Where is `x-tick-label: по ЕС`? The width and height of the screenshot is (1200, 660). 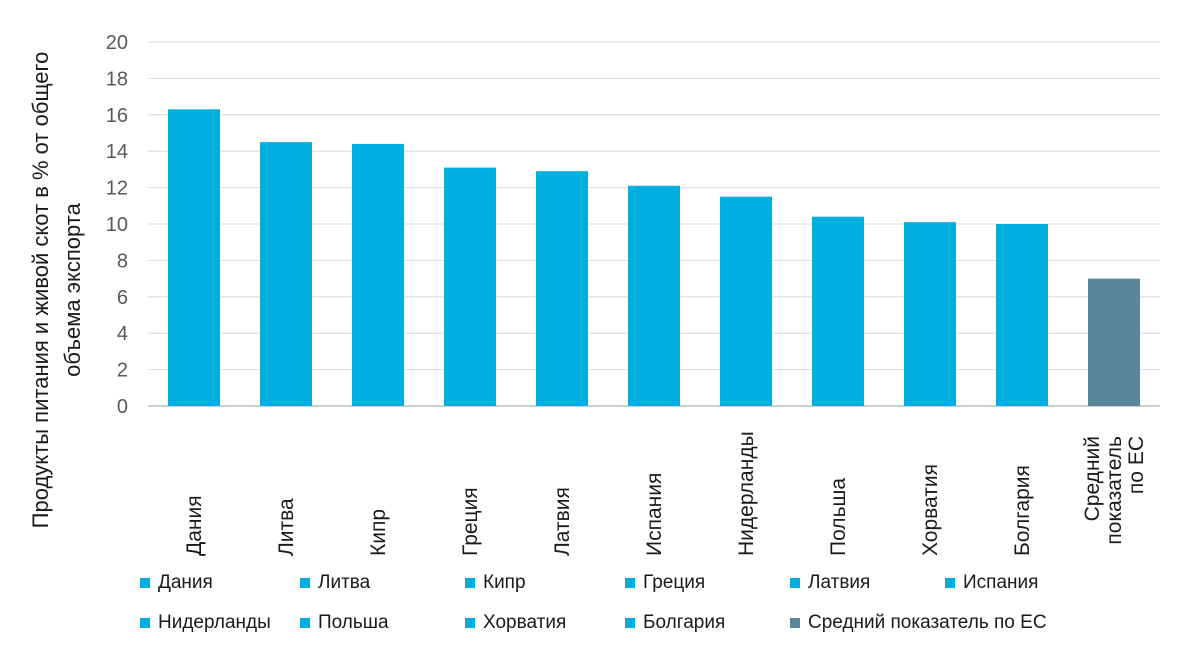
x-tick-label: по ЕС is located at coordinates (1136, 465).